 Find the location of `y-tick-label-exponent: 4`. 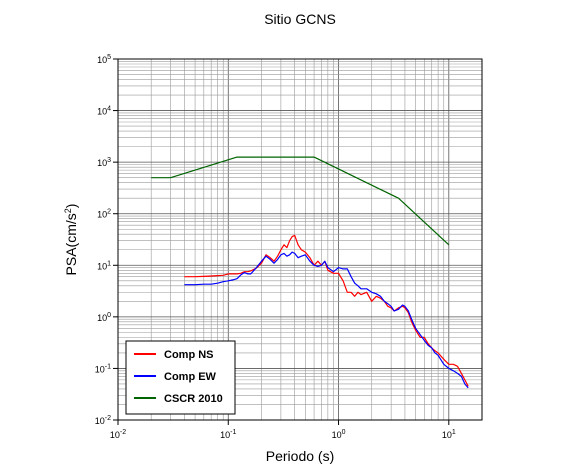

y-tick-label-exponent: 4 is located at coordinates (109, 109).